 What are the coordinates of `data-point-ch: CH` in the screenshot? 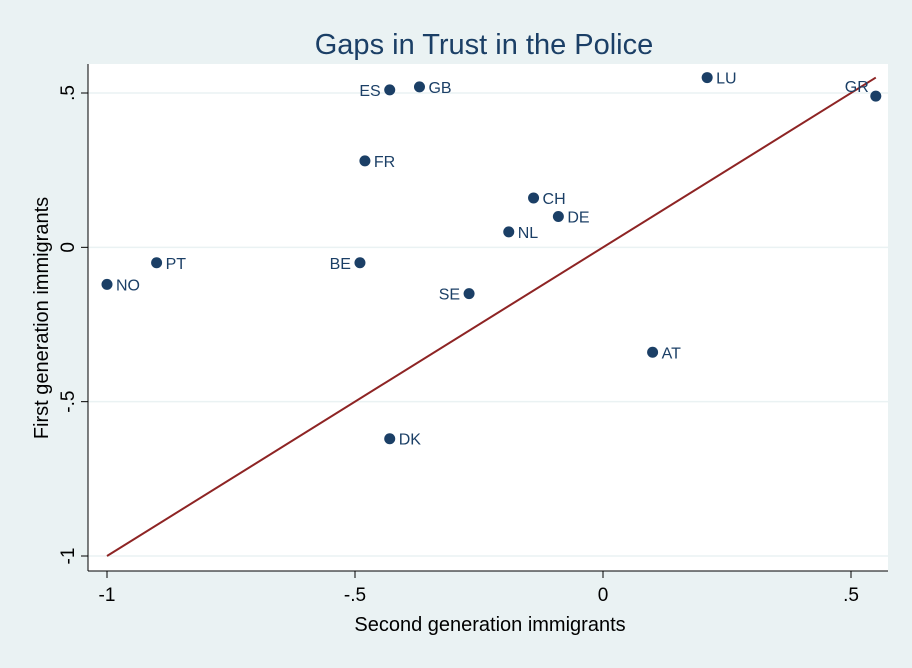 It's located at (547, 199).